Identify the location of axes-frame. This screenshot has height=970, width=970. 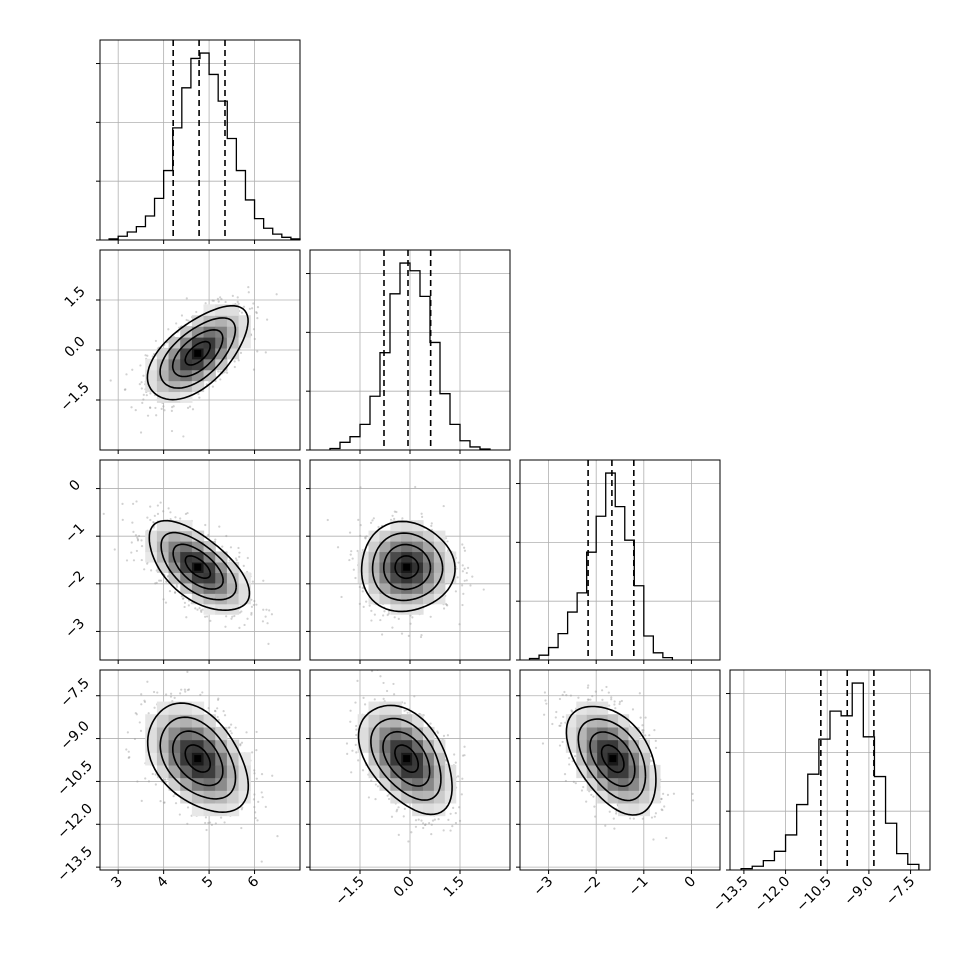
(830, 770).